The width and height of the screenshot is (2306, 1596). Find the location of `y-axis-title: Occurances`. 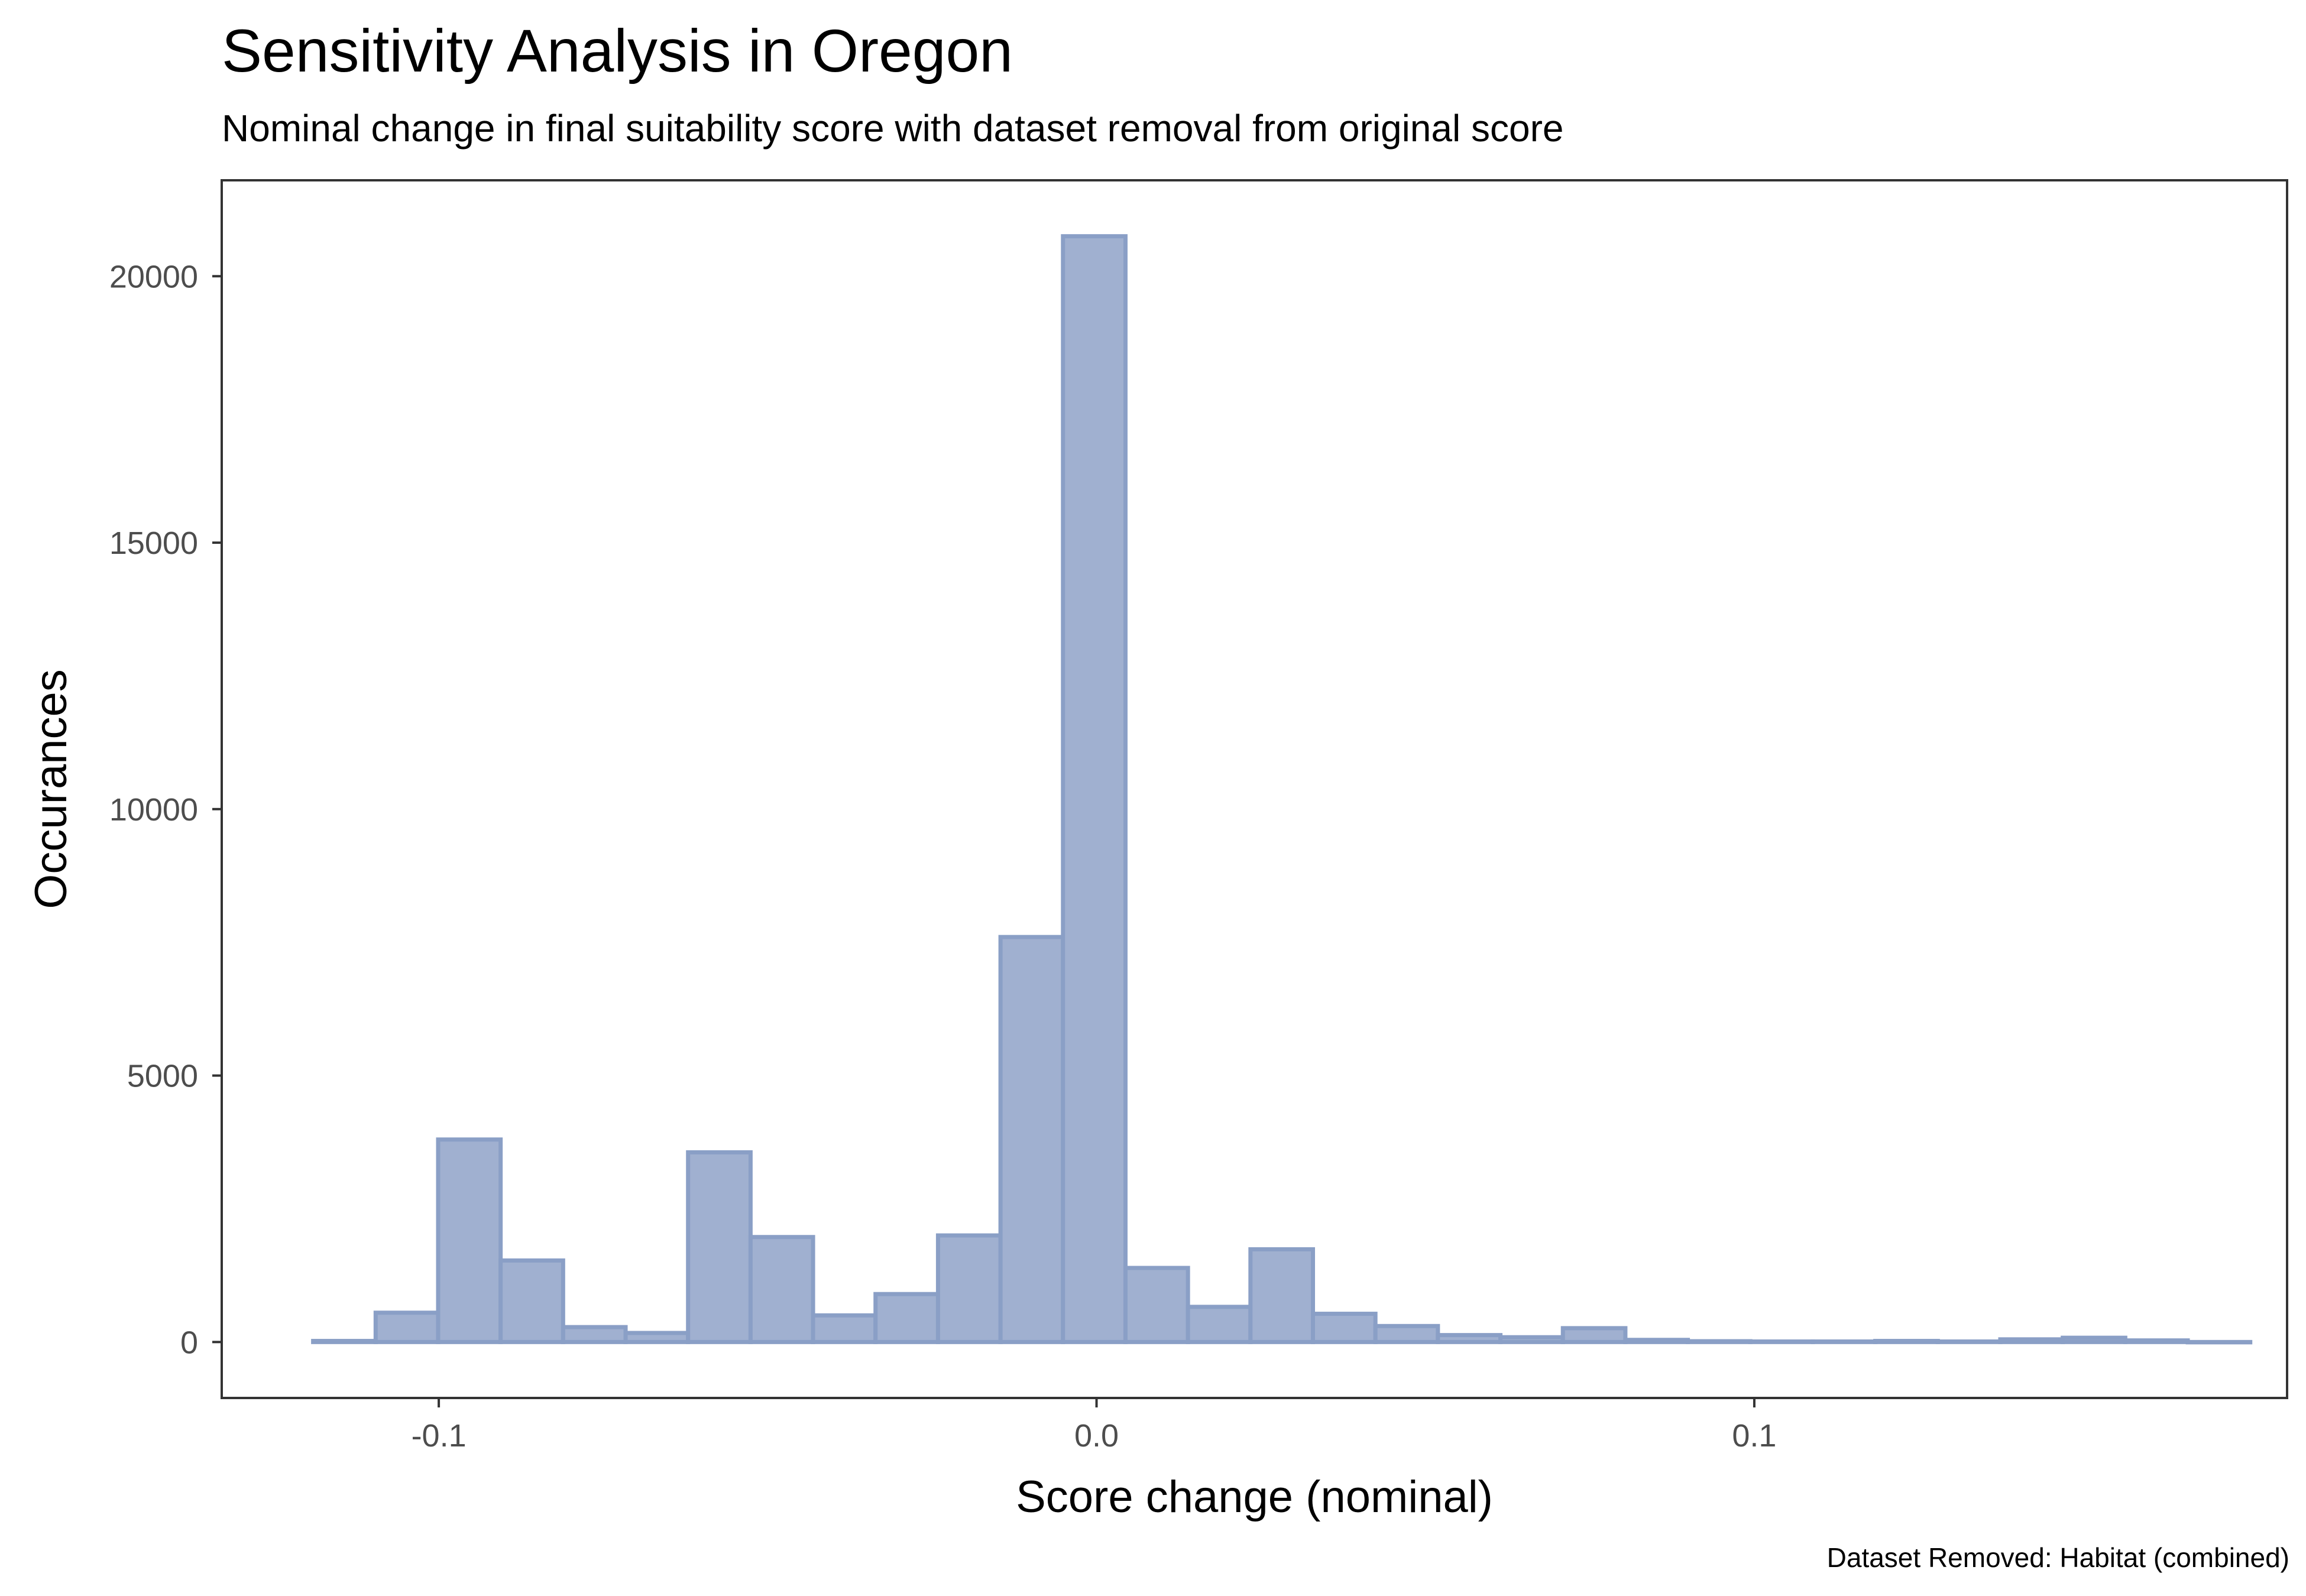

y-axis-title: Occurances is located at coordinates (51, 789).